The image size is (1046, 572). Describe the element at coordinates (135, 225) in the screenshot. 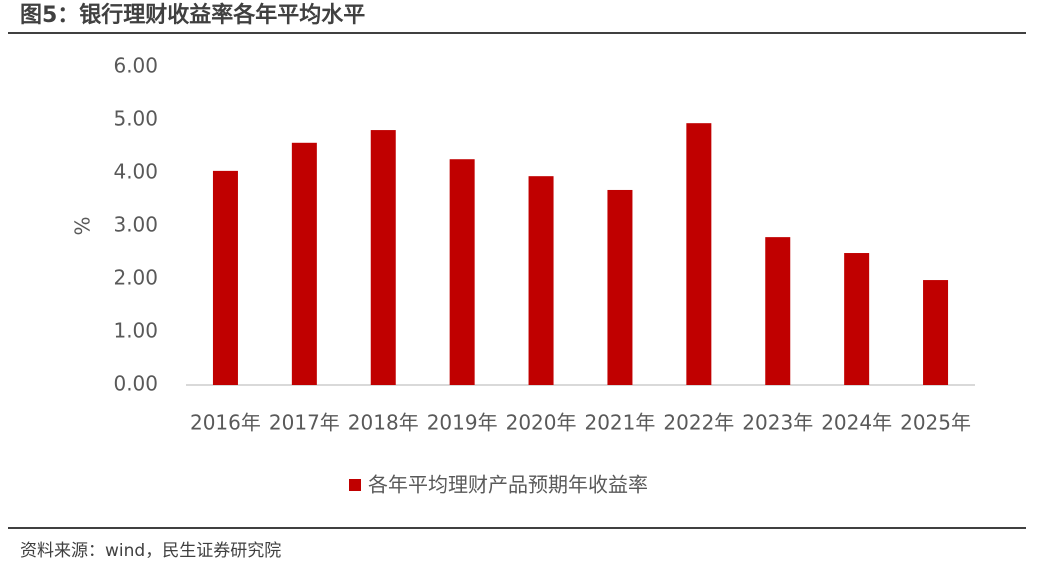

I see `y-tick-label: 3.00` at that location.